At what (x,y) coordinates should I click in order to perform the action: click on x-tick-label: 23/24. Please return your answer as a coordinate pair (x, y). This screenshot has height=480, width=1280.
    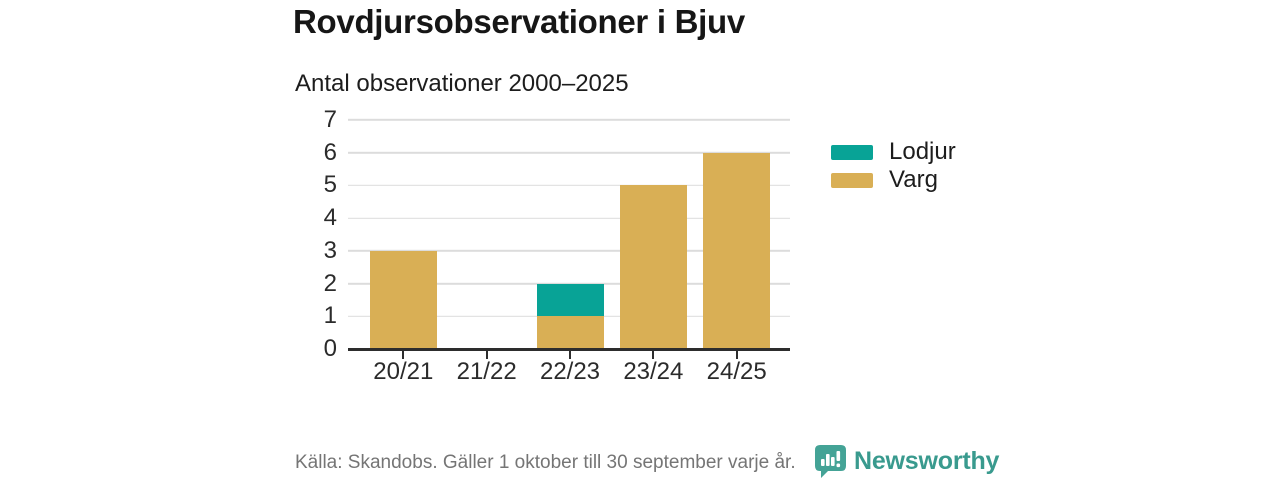
    Looking at the image, I should click on (653, 371).